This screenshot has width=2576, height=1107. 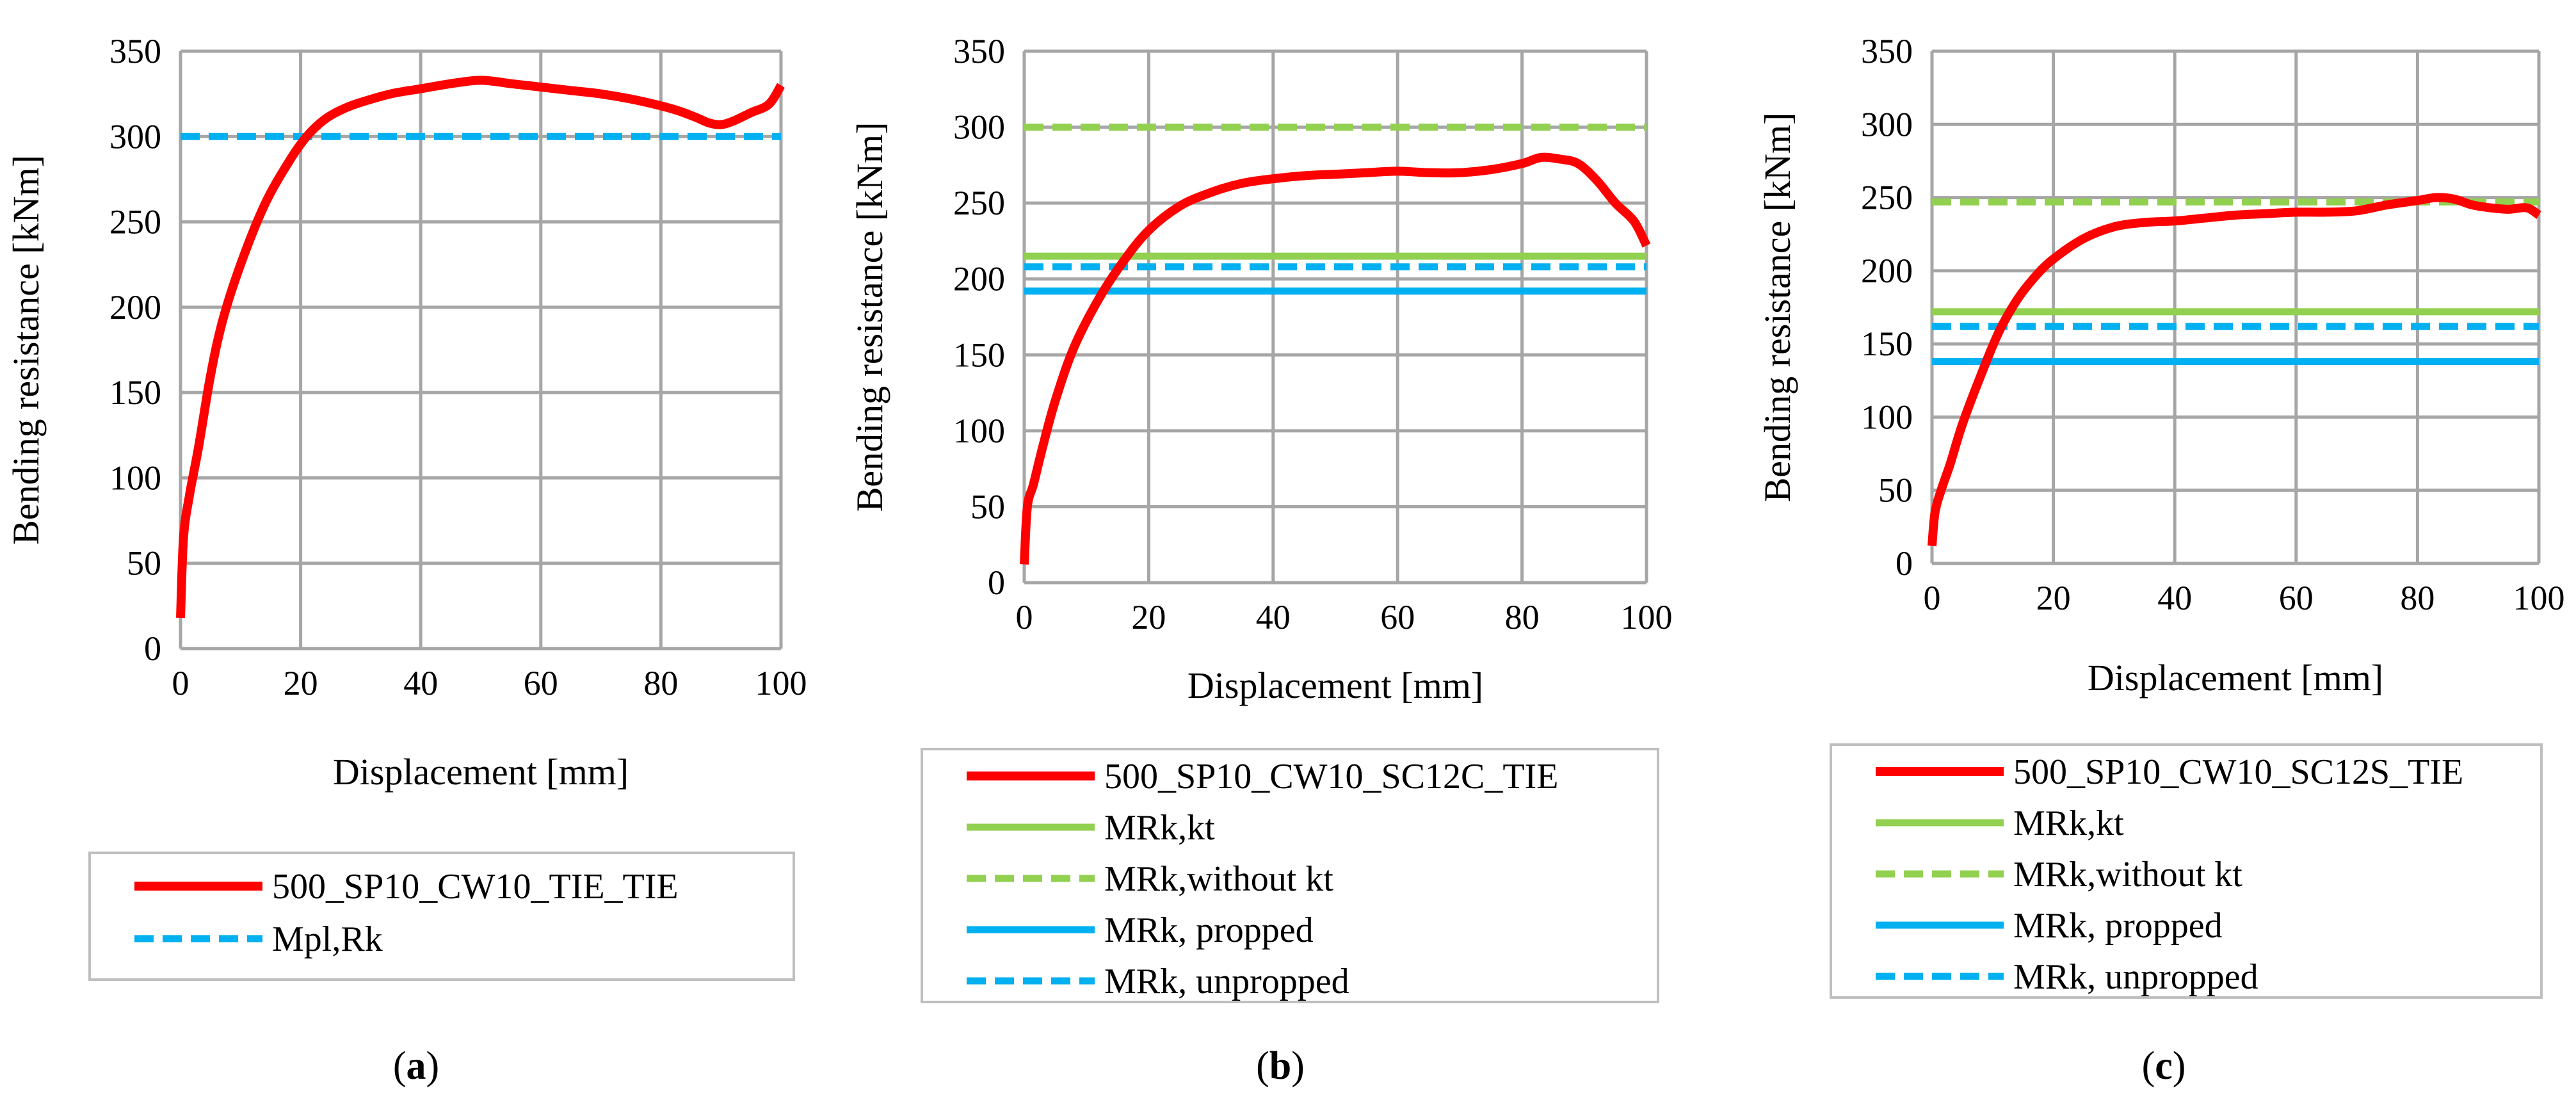 I want to click on legend-label: 500_SP10_CW10_TIE_TIE, so click(x=475, y=887).